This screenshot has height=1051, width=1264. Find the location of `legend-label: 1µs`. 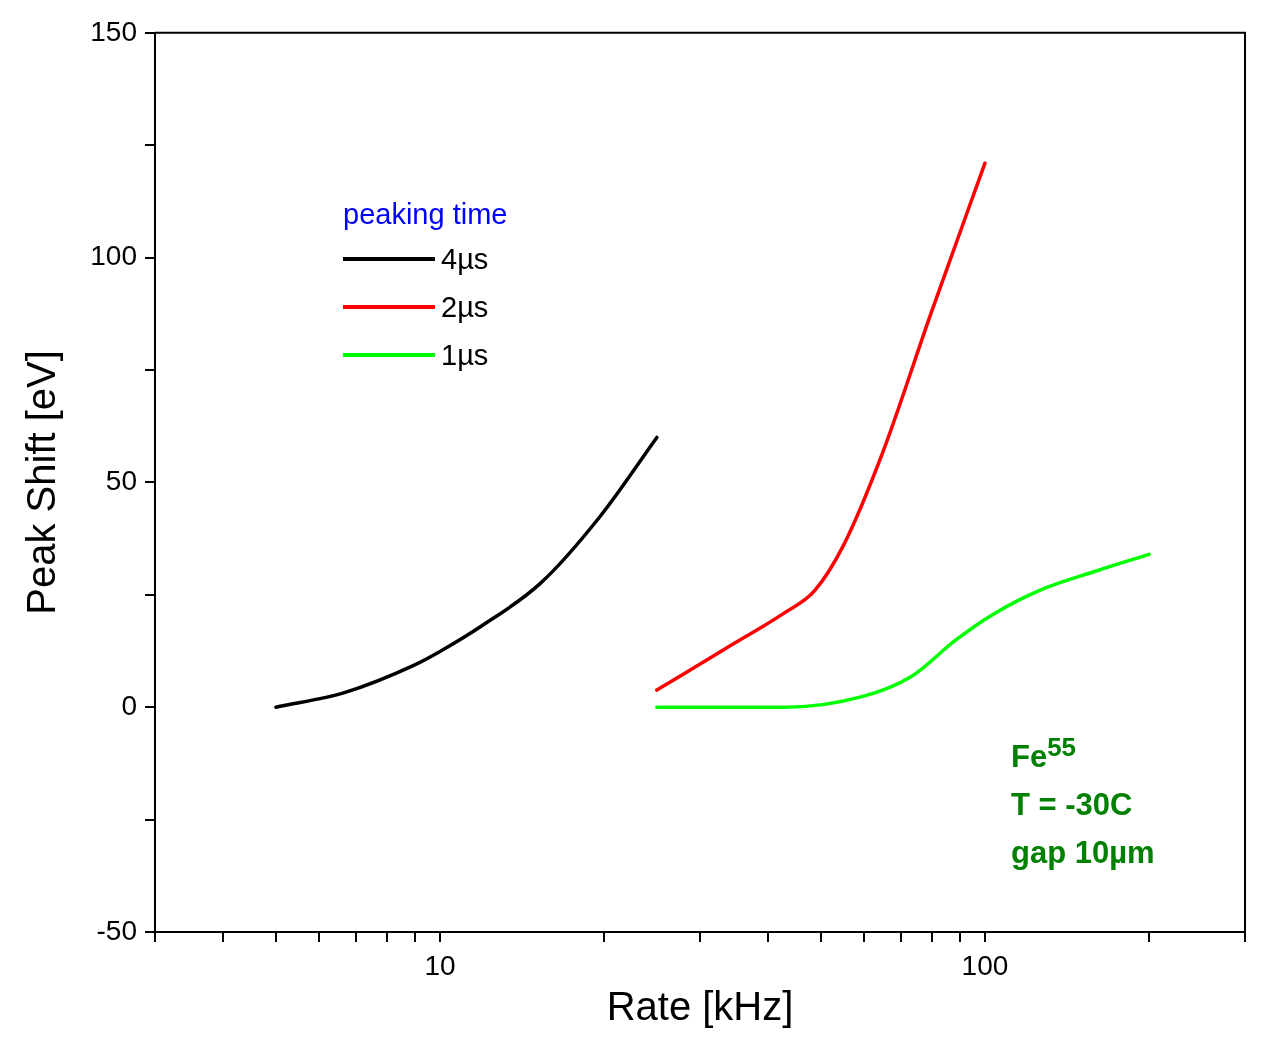

legend-label: 1µs is located at coordinates (465, 355).